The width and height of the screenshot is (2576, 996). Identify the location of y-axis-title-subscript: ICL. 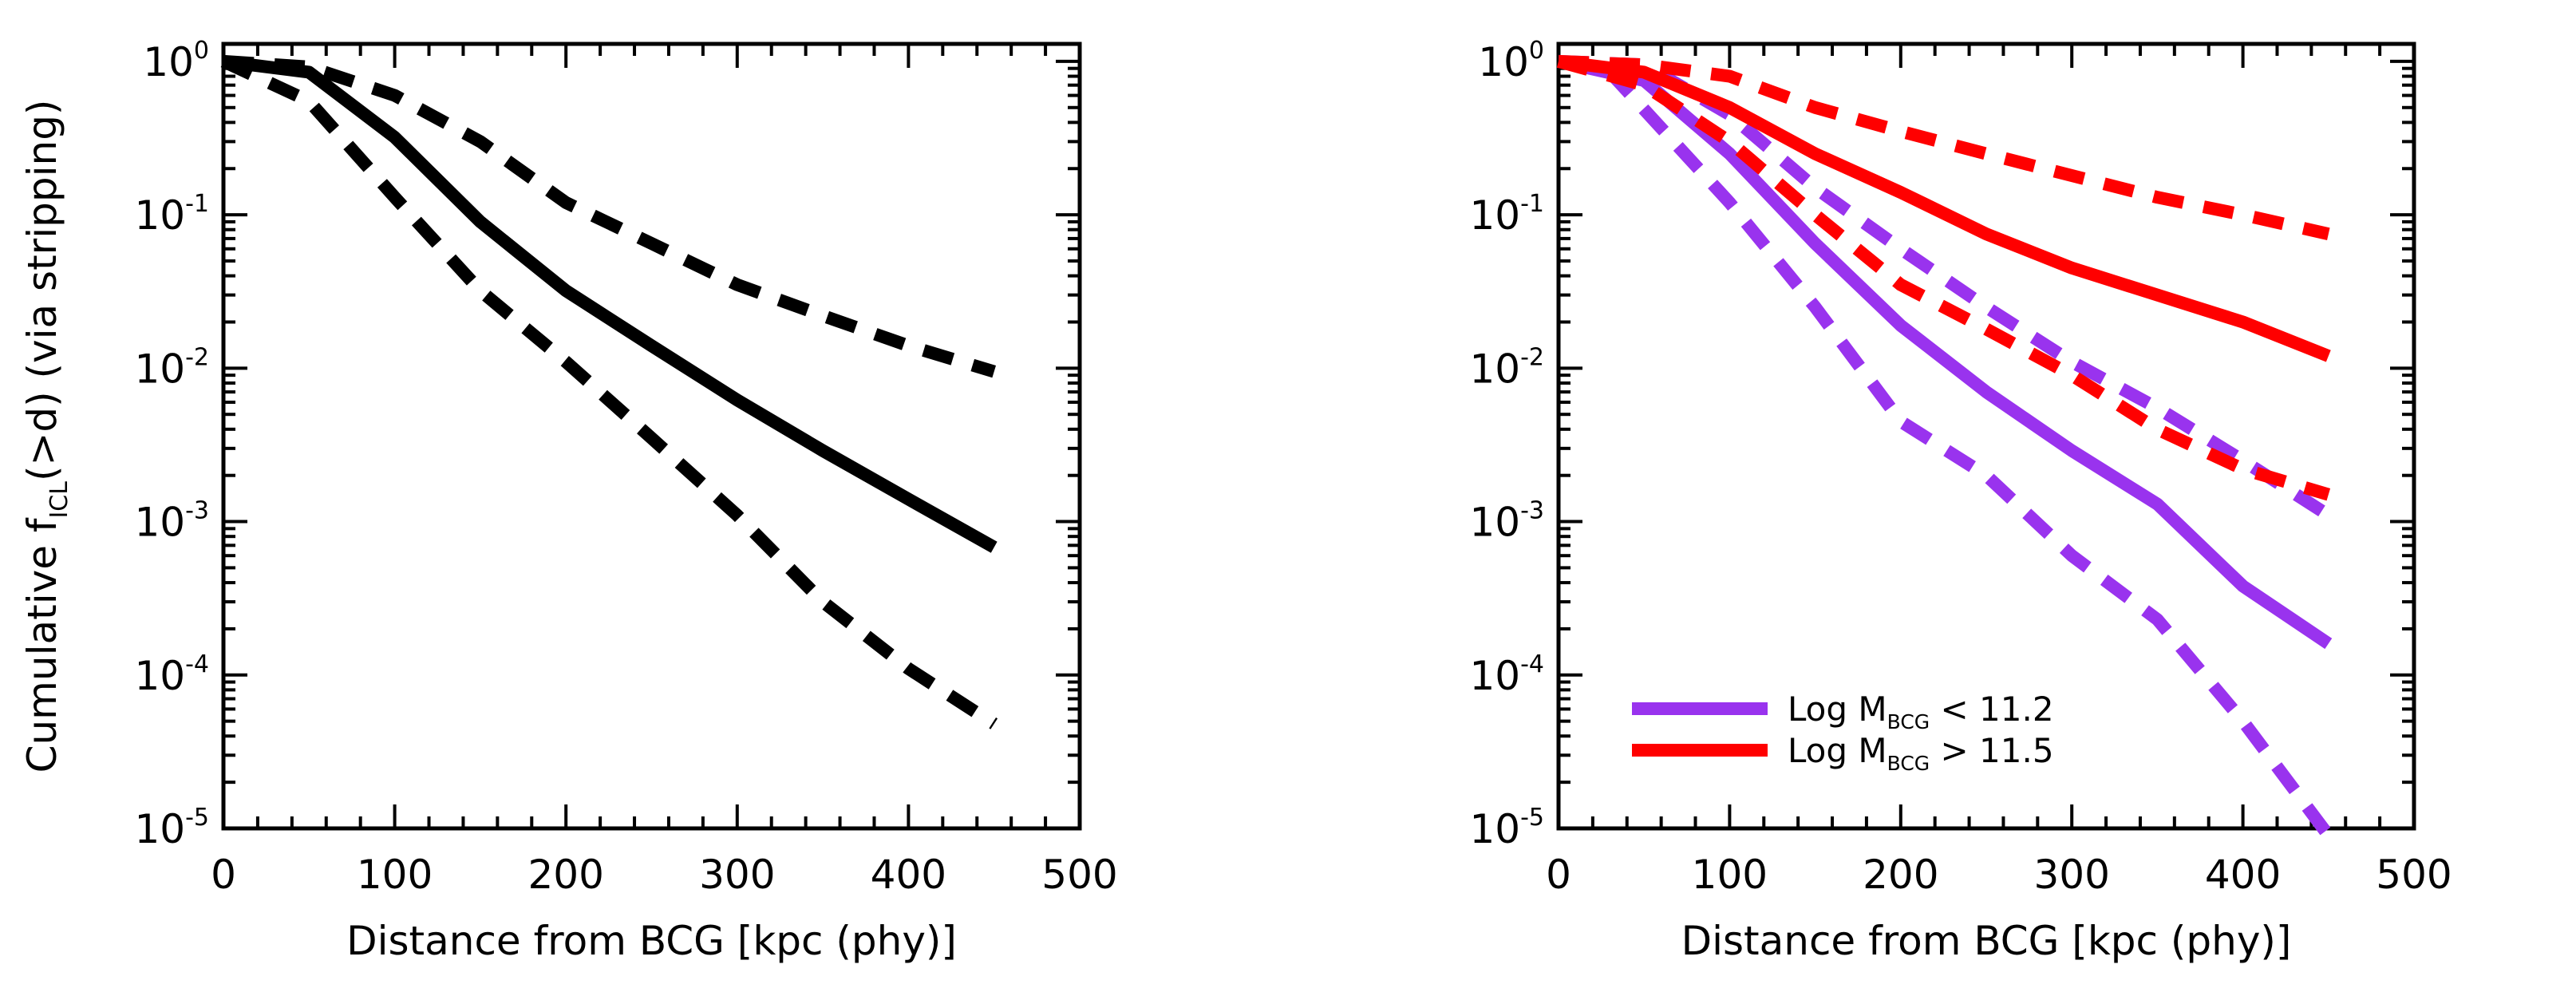
(59, 500).